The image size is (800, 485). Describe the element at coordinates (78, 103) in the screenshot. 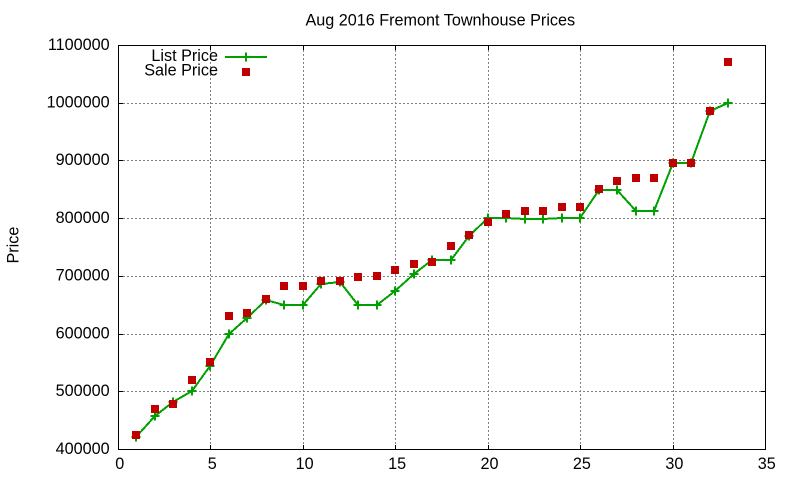

I see `svg-text: 1000000` at that location.